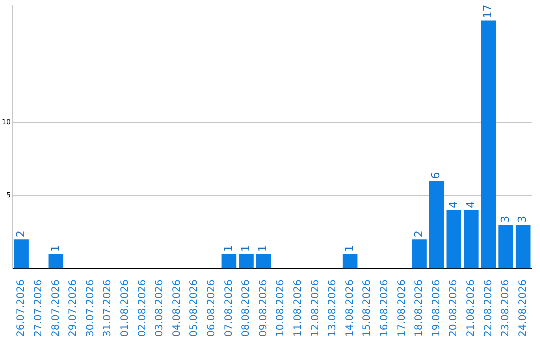 This screenshot has height=340, width=540. I want to click on x-tick-label: 06.08.2026, so click(212, 309).